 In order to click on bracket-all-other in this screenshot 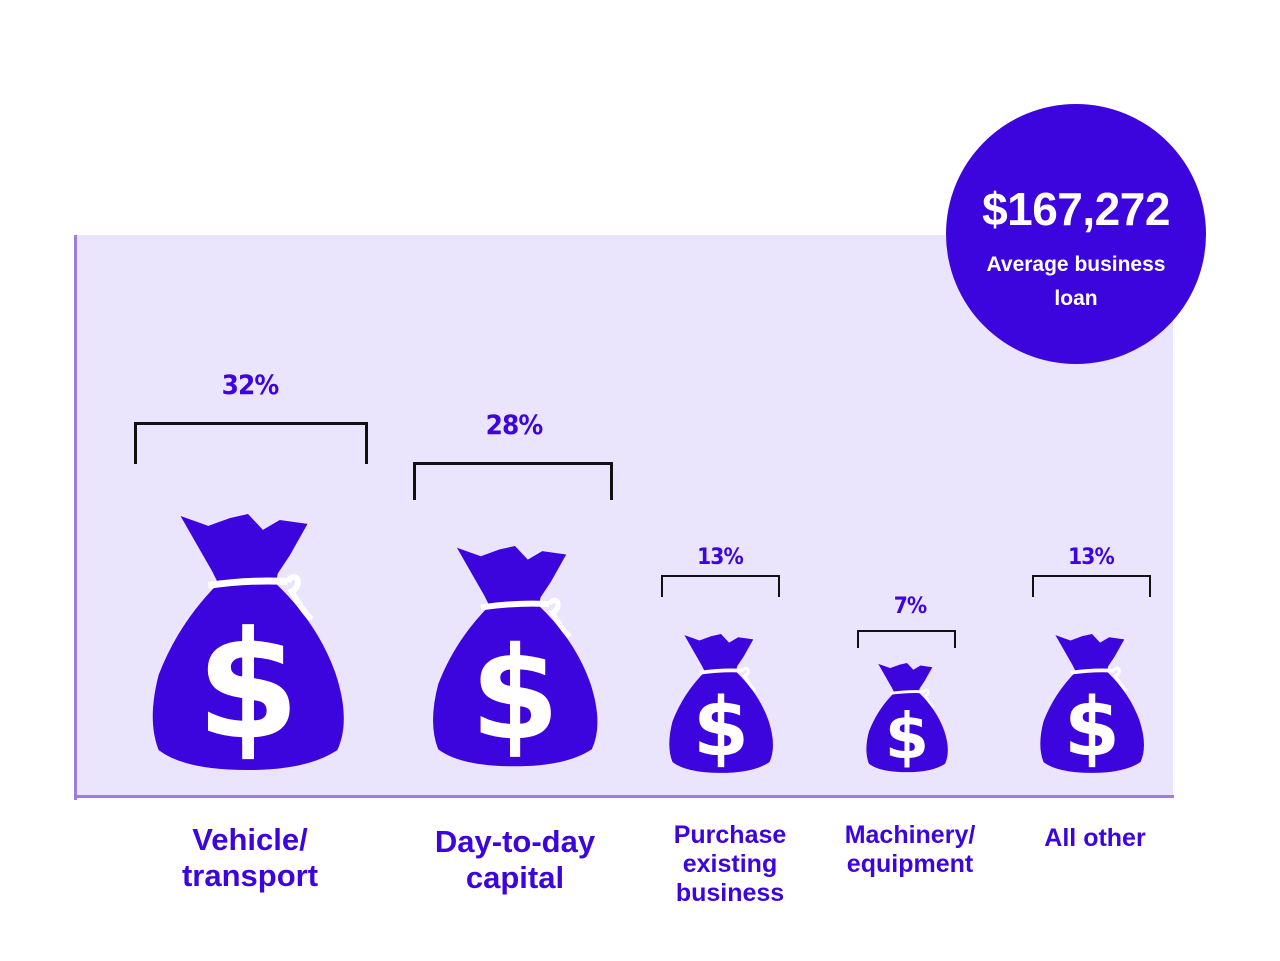, I will do `click(1091, 586)`.